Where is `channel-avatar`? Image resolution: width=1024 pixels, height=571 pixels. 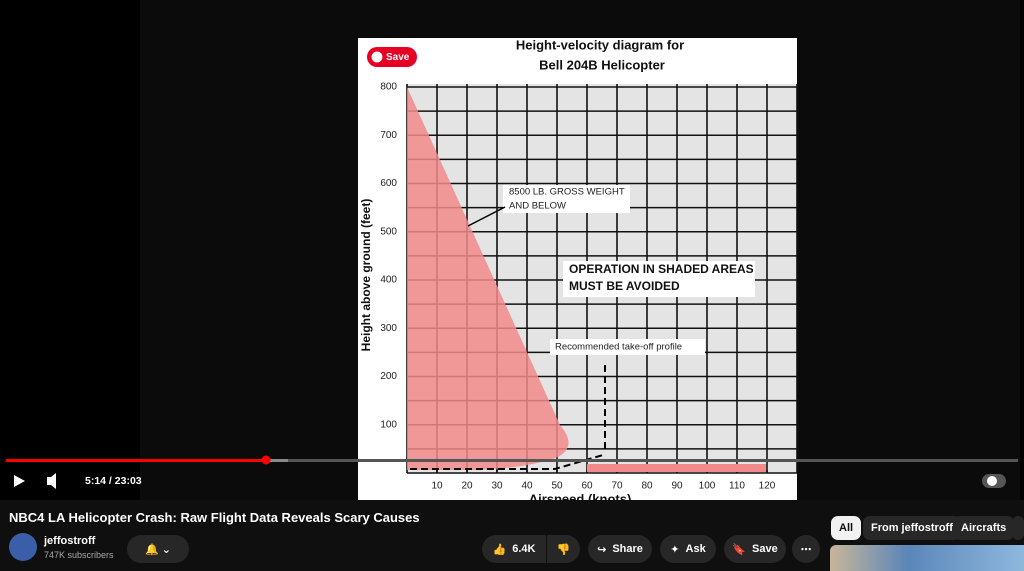
channel-avatar is located at coordinates (23, 547).